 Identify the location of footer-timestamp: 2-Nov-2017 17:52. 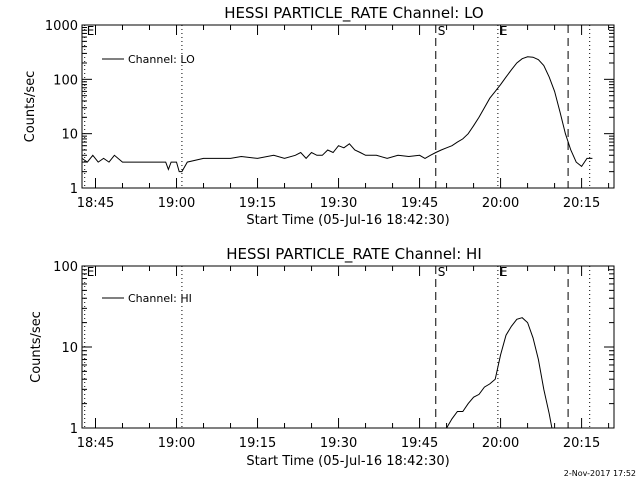
(600, 473).